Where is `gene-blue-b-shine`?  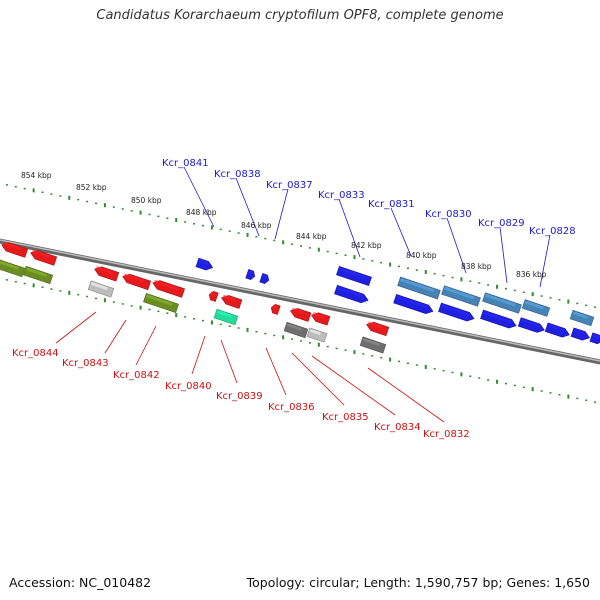
gene-blue-b-shine is located at coordinates (251, 272).